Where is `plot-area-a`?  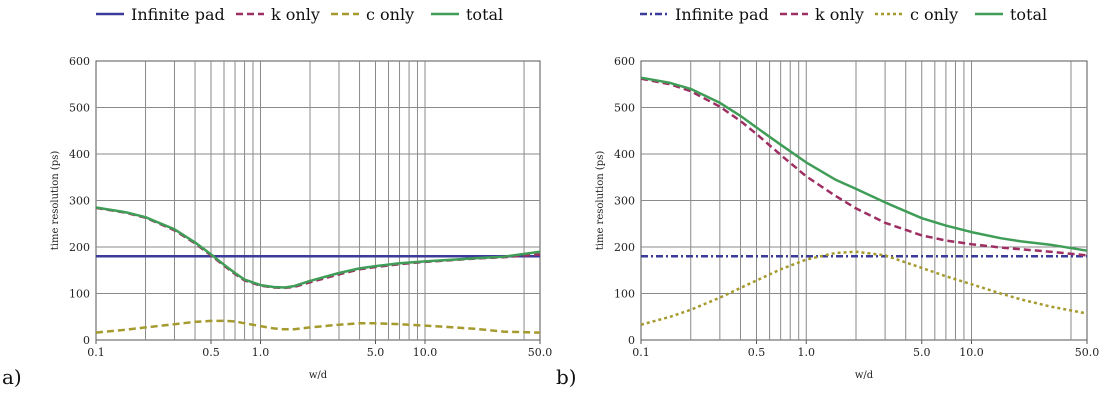 plot-area-a is located at coordinates (318, 270).